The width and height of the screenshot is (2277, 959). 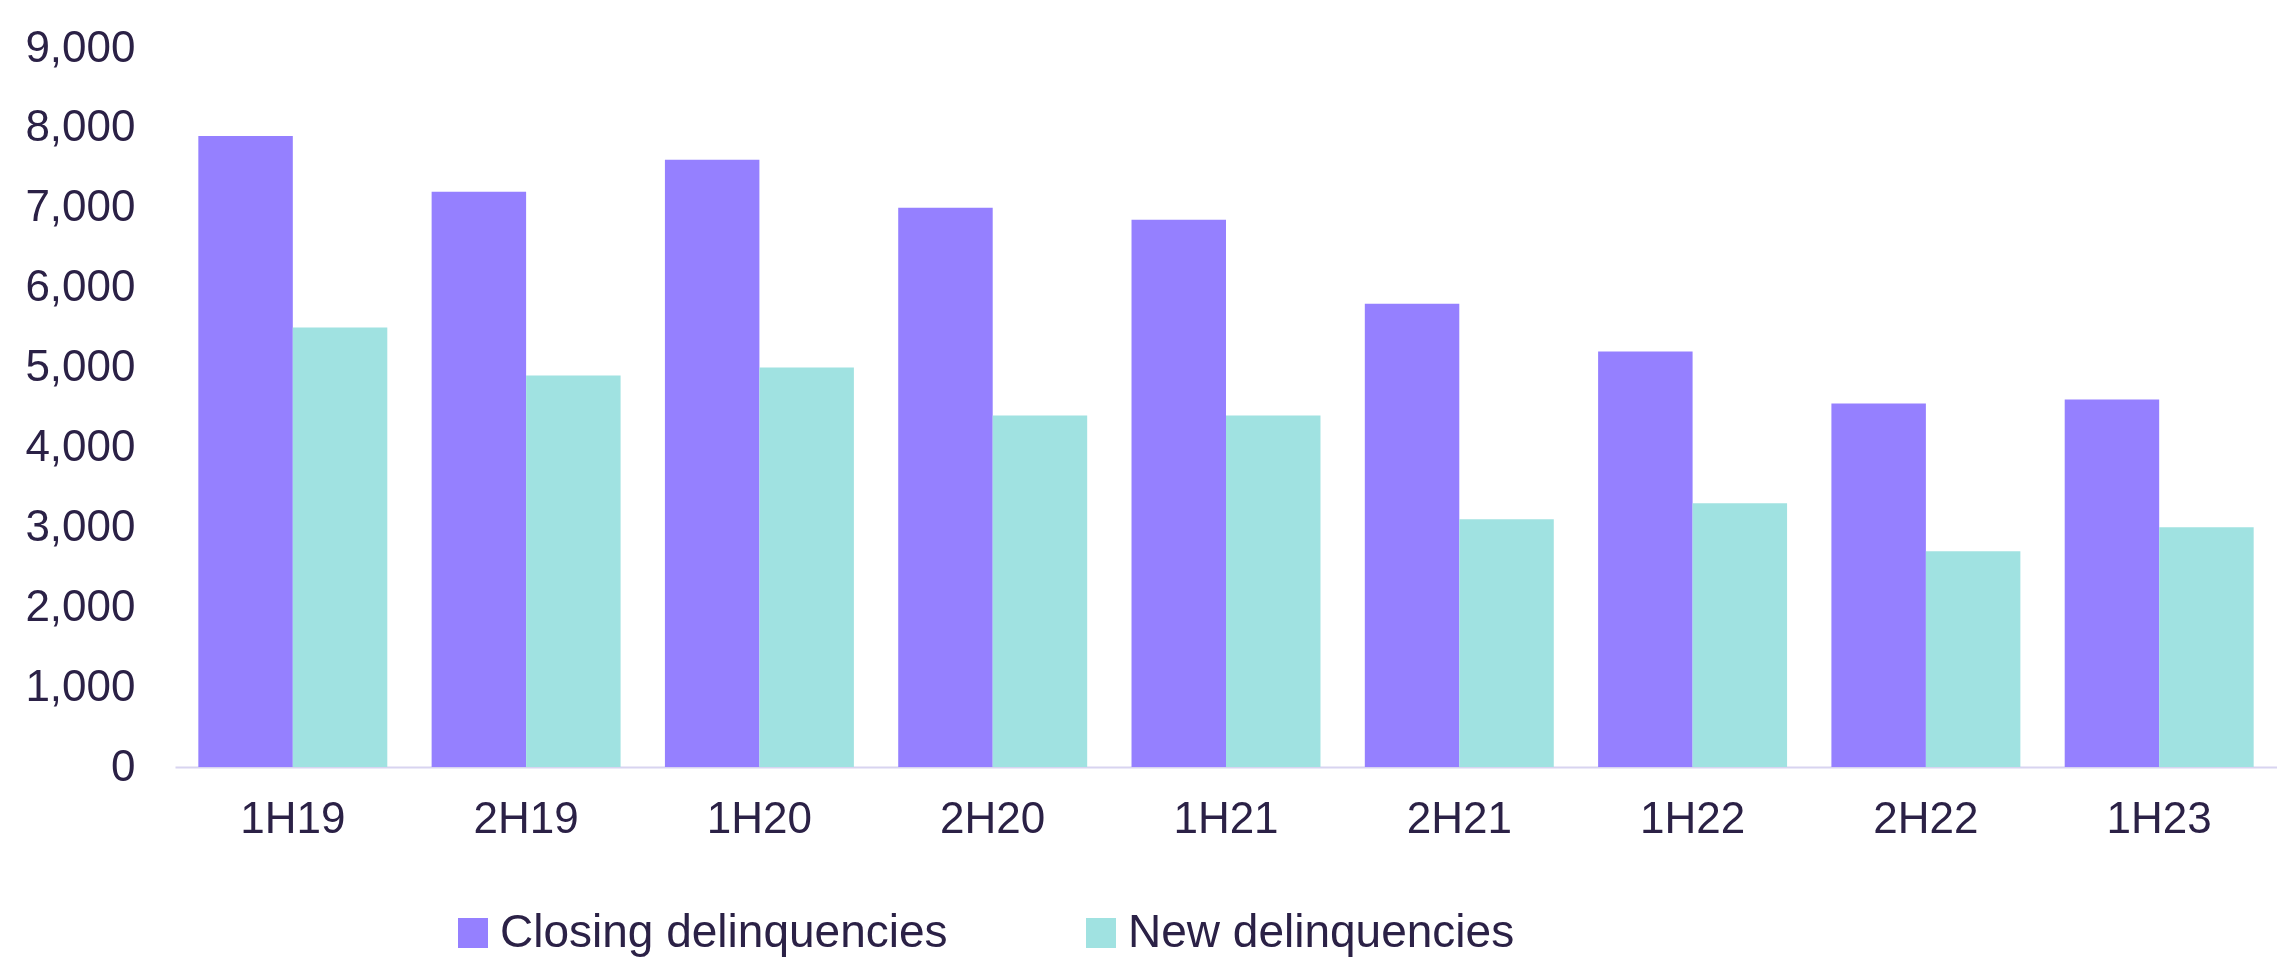 I want to click on legend-label: New delinquencies, so click(x=1321, y=931).